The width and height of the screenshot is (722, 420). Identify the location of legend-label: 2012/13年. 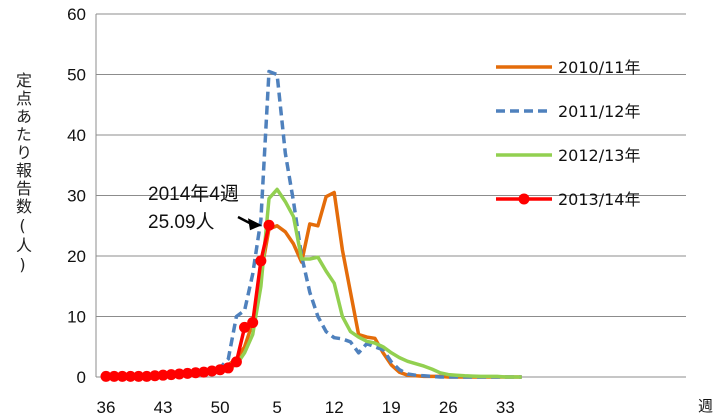
(599, 155).